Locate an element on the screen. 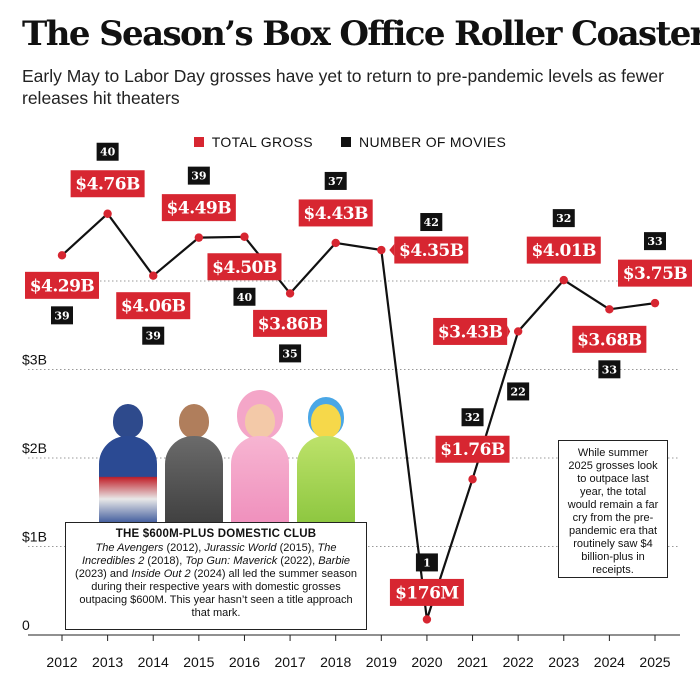 This screenshot has width=700, height=684. gross-value-label: $176M is located at coordinates (427, 593).